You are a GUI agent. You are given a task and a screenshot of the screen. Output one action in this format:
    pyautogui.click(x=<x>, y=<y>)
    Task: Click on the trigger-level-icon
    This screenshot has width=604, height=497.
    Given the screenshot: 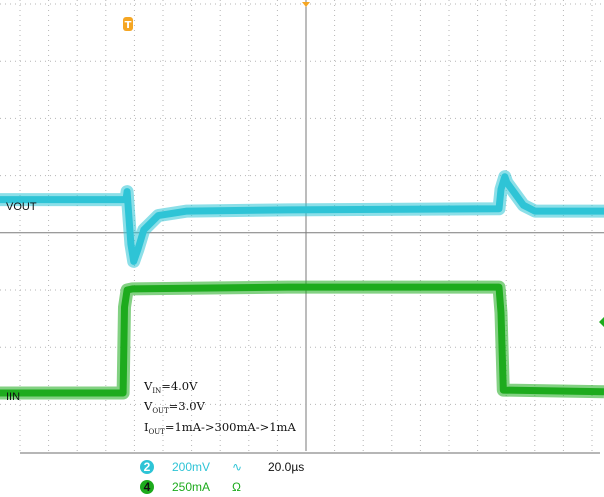 What is the action you would take?
    pyautogui.click(x=601, y=322)
    